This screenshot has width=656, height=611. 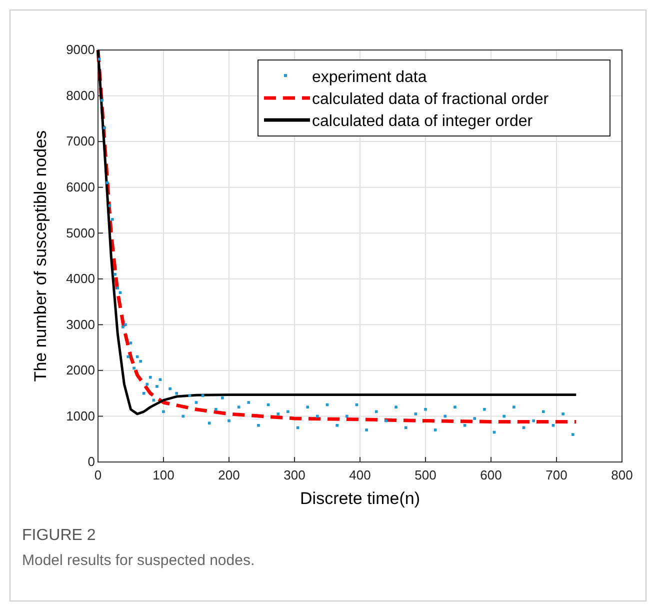 I want to click on x-tick-label: 700, so click(x=557, y=474).